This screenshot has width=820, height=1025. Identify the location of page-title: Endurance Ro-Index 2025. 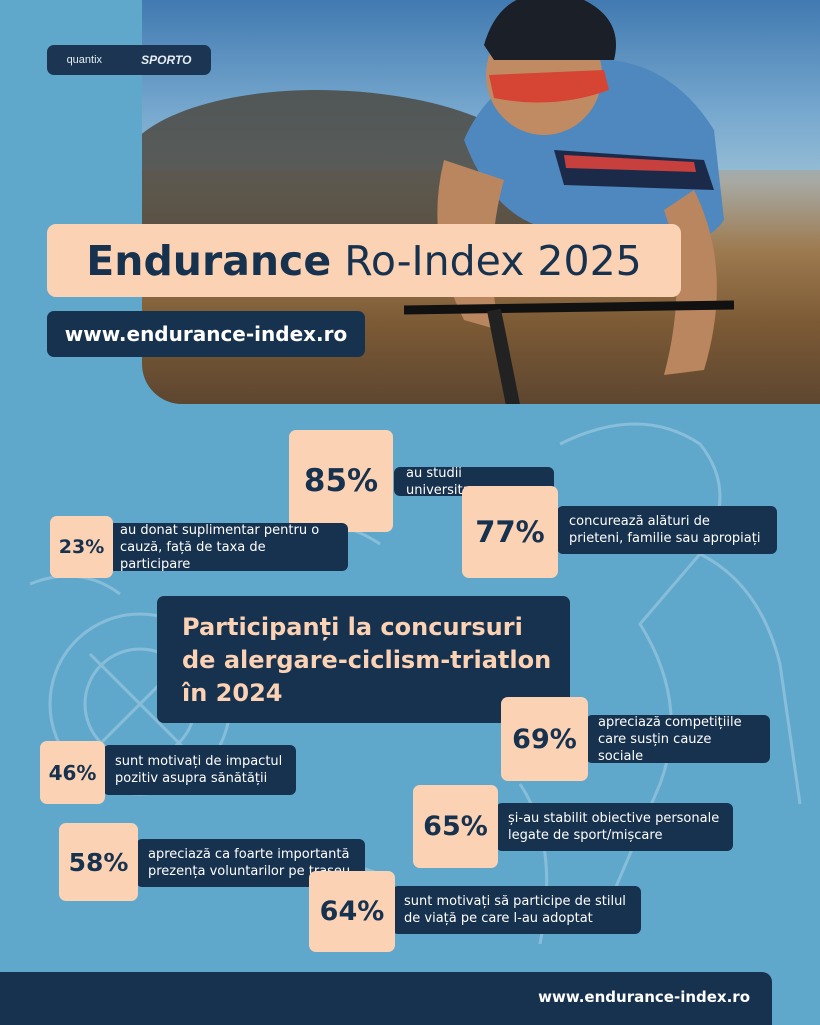
(364, 260).